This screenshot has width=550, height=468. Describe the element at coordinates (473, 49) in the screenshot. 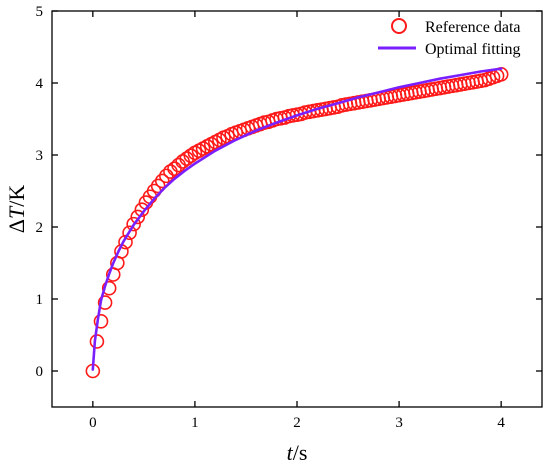

I see `legend-label-fitting: Optimal fitting` at that location.